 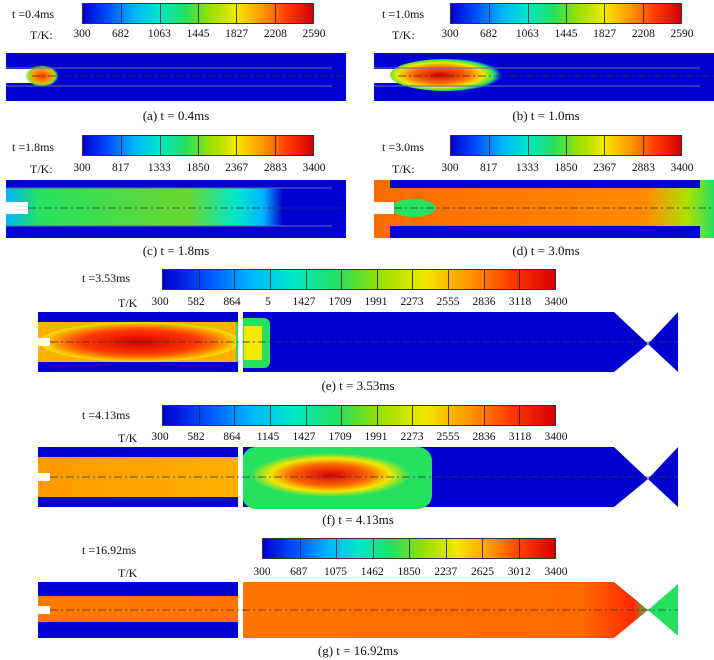 I want to click on colorbar-b, so click(x=566, y=13).